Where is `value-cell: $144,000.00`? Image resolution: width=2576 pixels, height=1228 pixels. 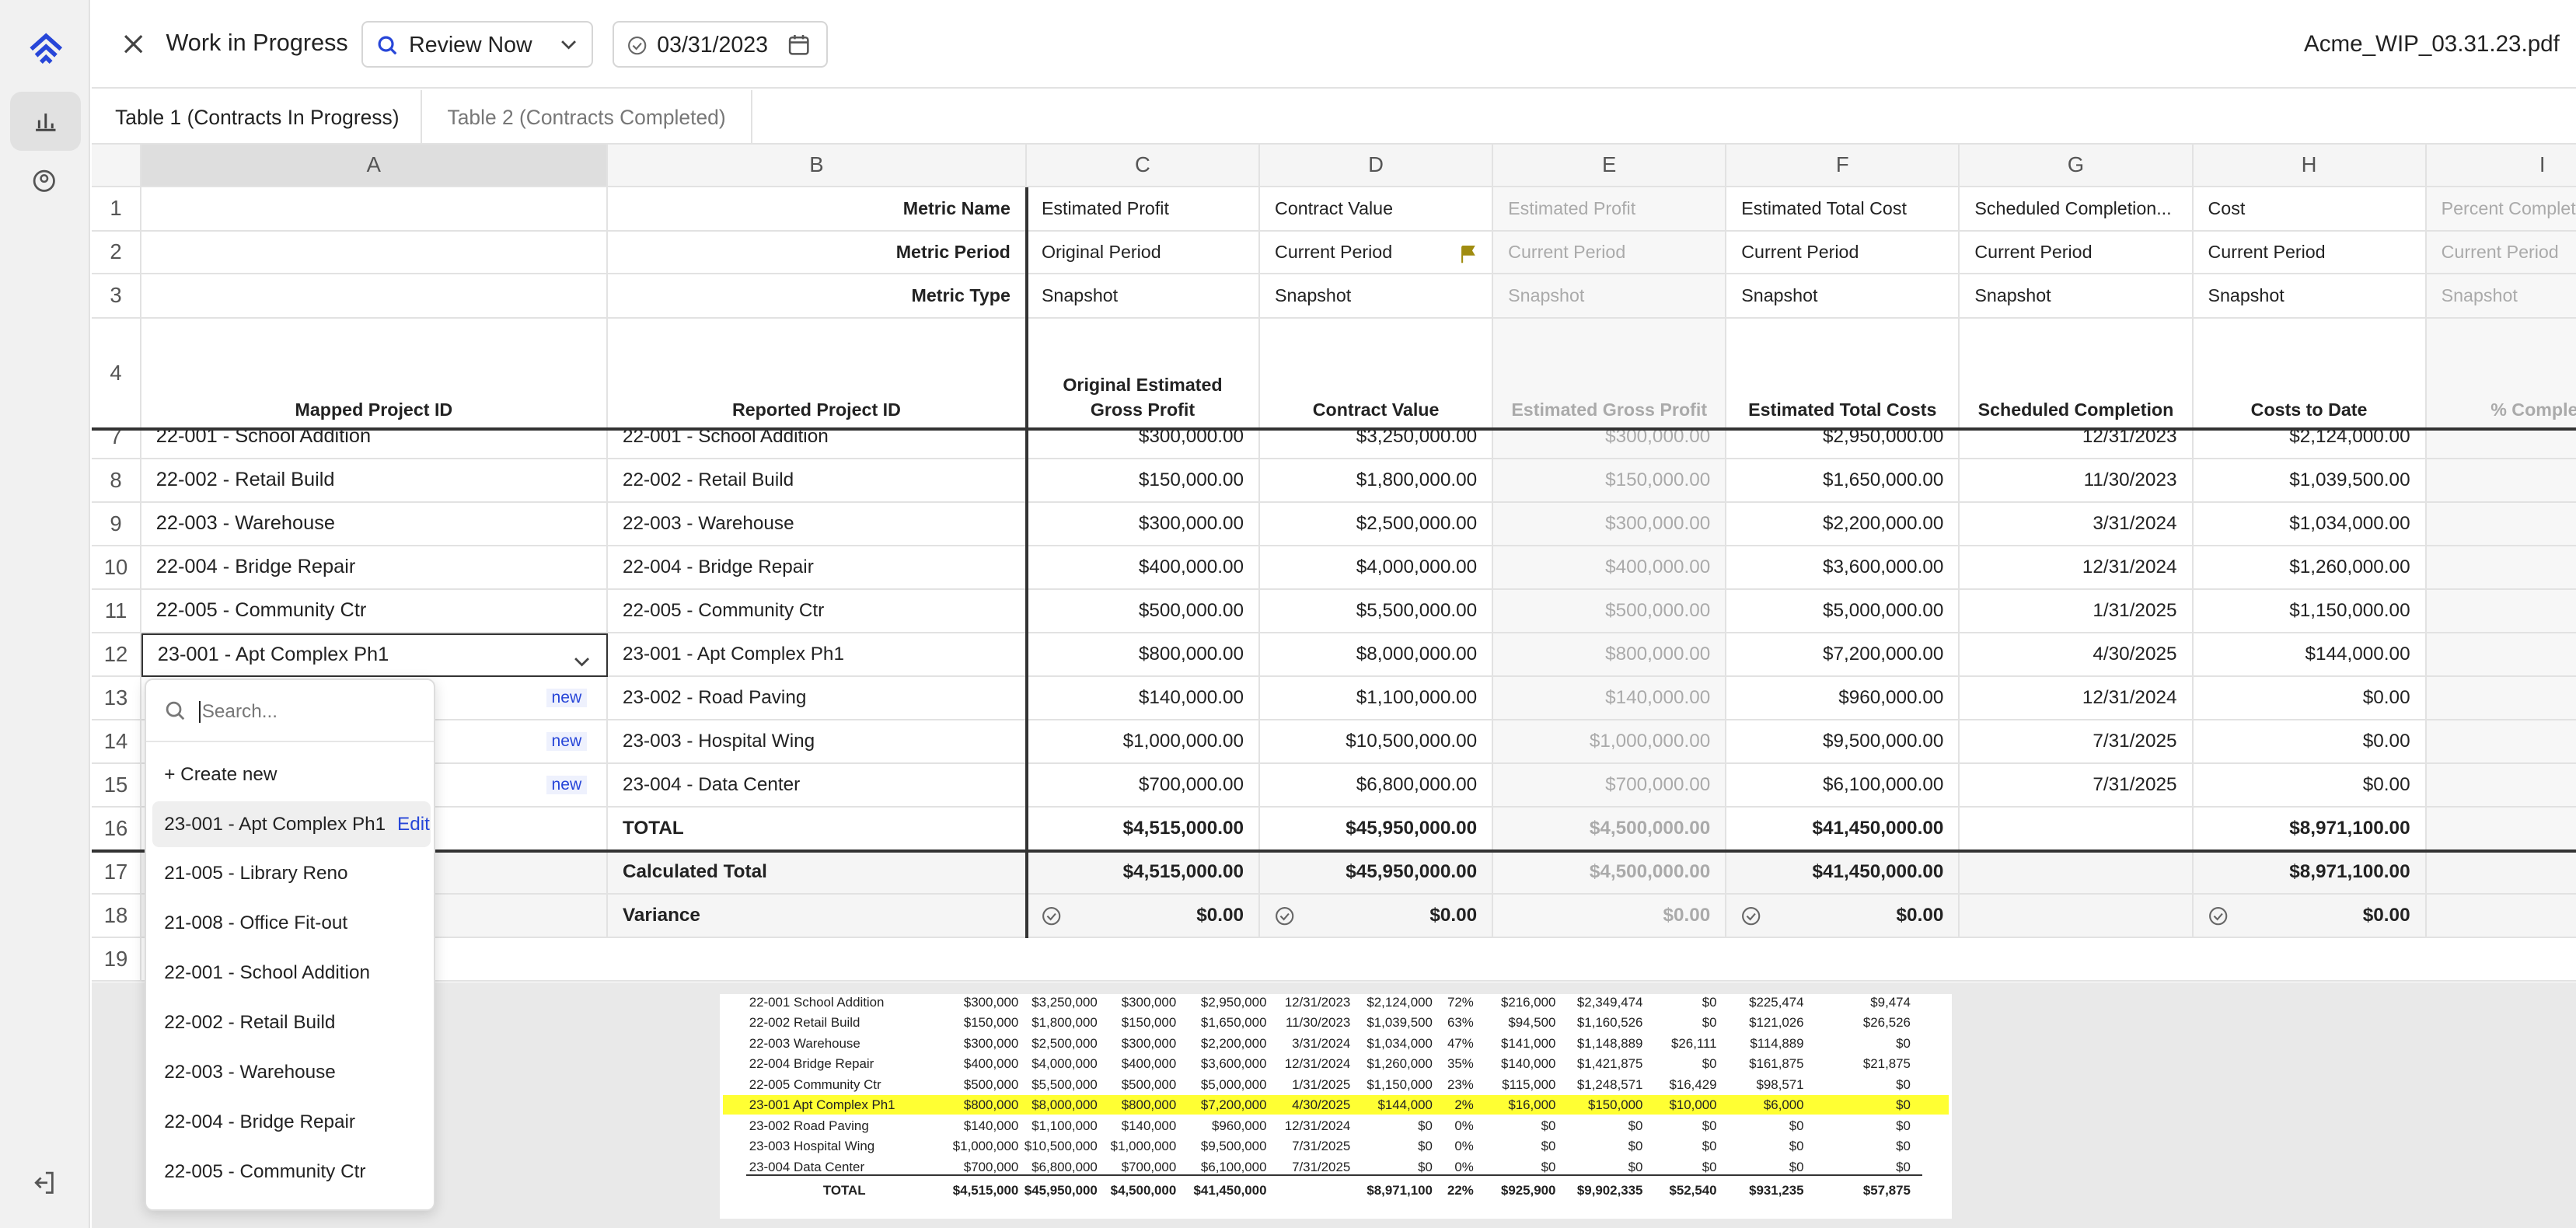 value-cell: $144,000.00 is located at coordinates (2310, 655).